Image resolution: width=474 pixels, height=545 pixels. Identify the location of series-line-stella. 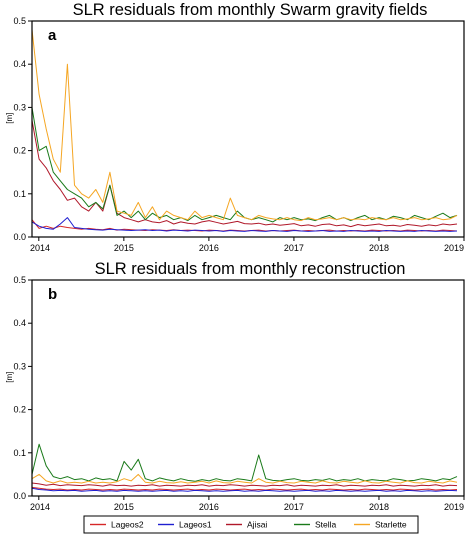
(245, 462).